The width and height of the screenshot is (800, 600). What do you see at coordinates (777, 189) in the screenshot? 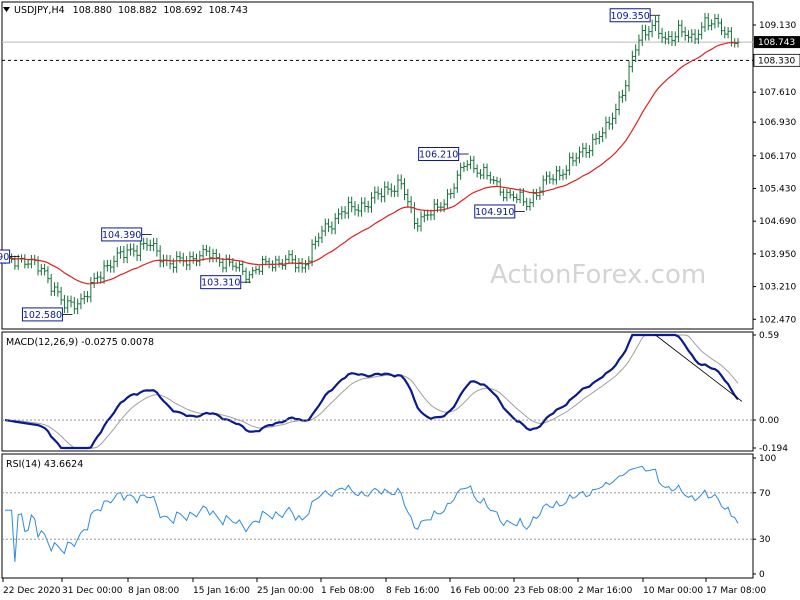
I see `price-tick-label: 105.430` at bounding box center [777, 189].